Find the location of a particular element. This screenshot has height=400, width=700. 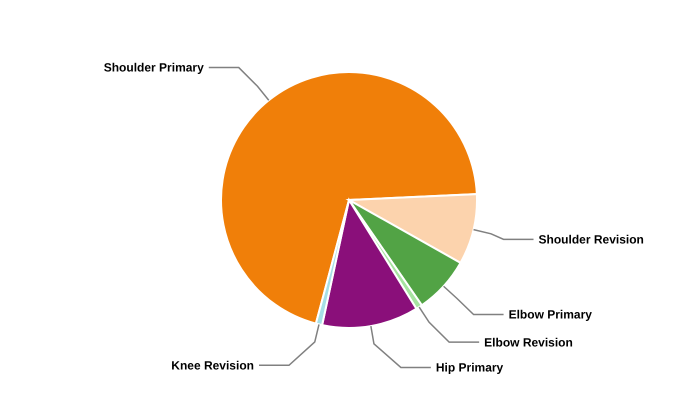

slice-label: Shoulder Revision is located at coordinates (591, 239).